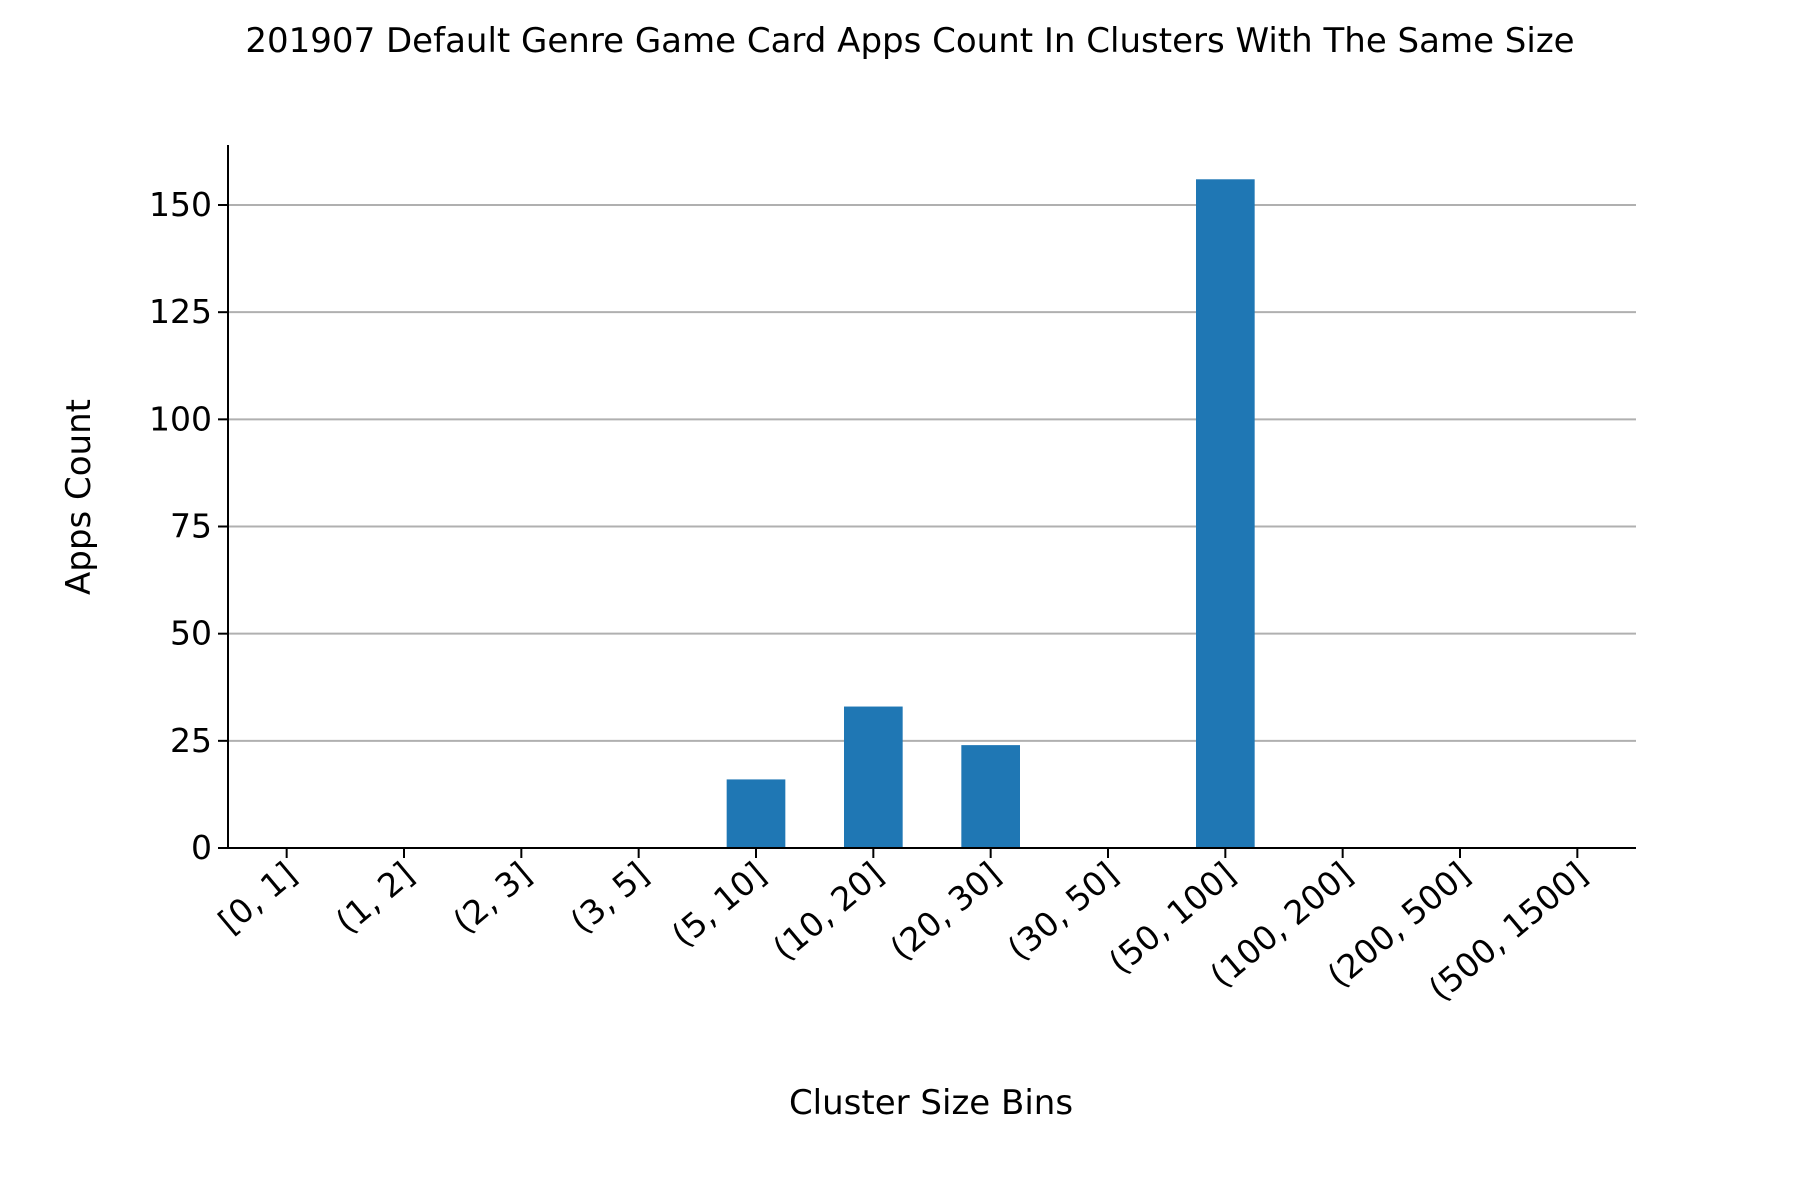 The width and height of the screenshot is (1800, 1200). Describe the element at coordinates (945, 911) in the screenshot. I see `x-tick-label: (20, 30]` at that location.